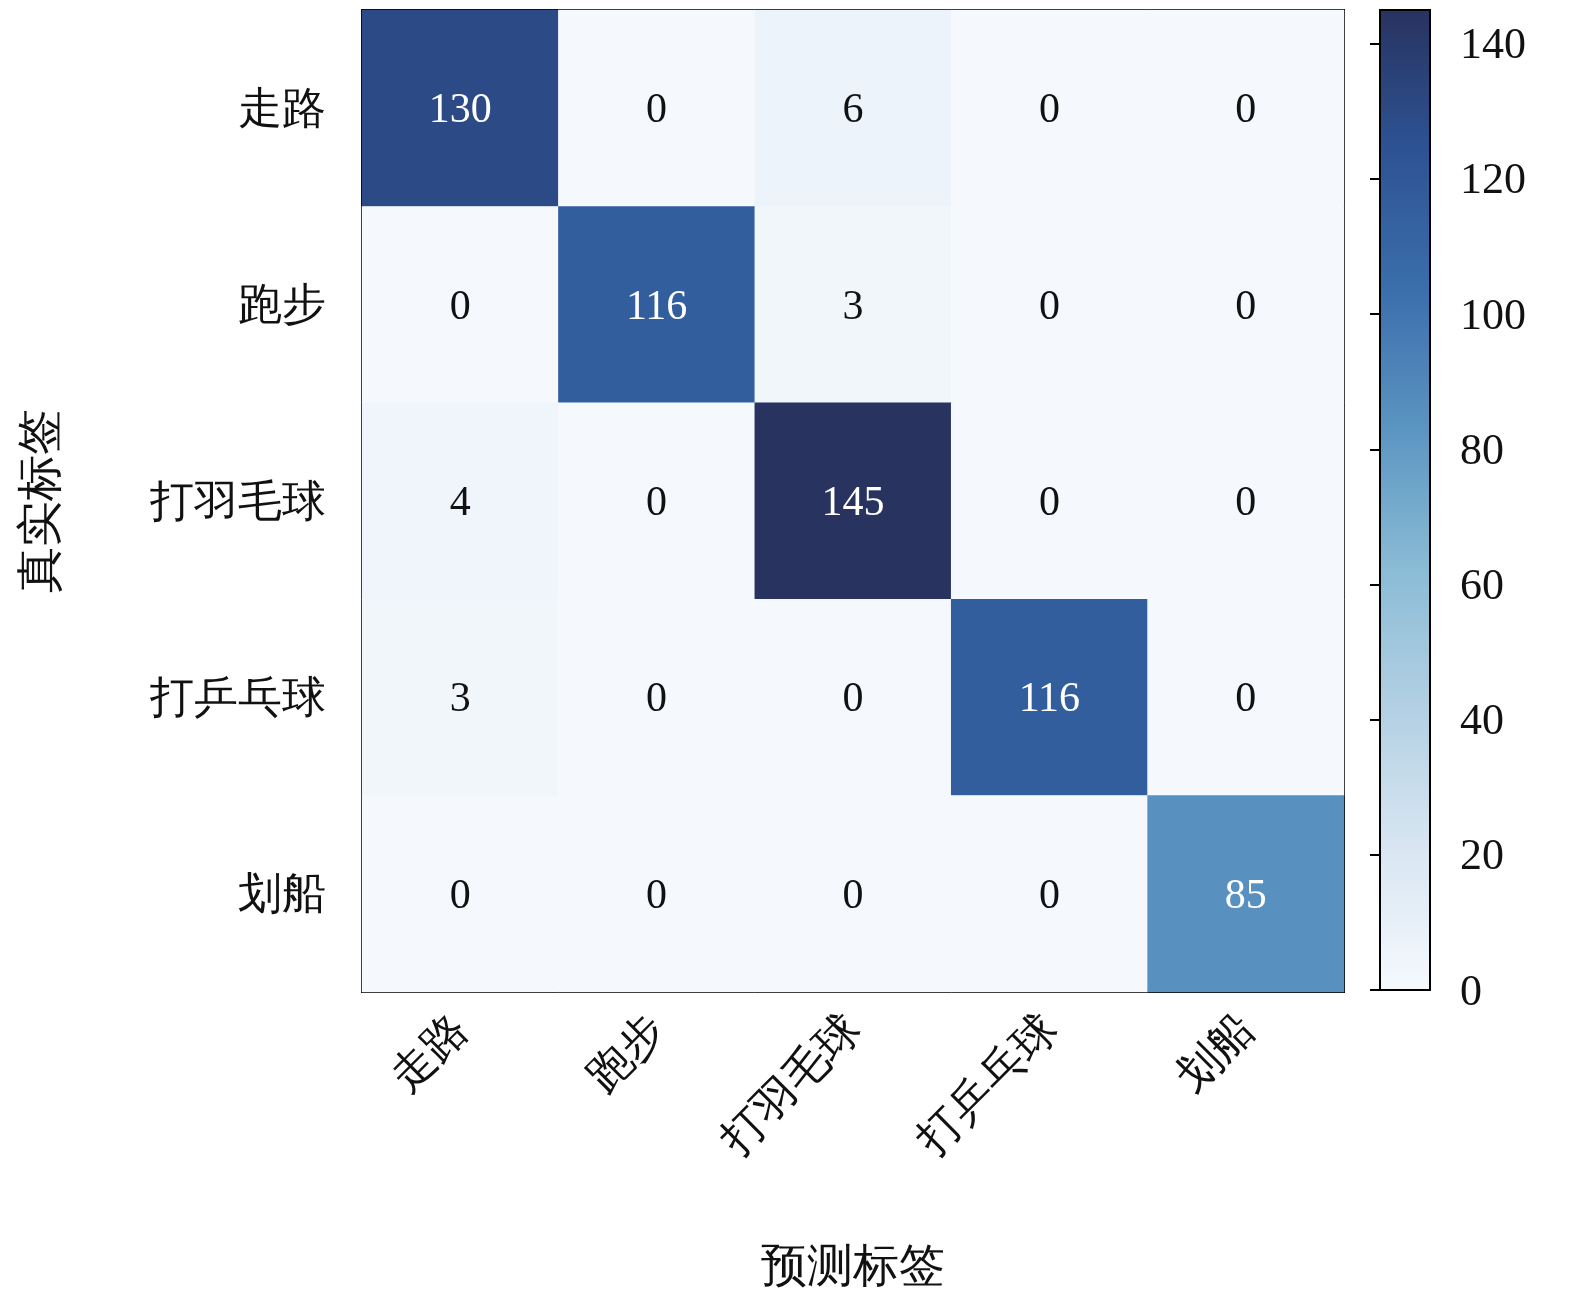 Image resolution: width=1575 pixels, height=1299 pixels. I want to click on x-tick-label: 走路, so click(429, 1053).